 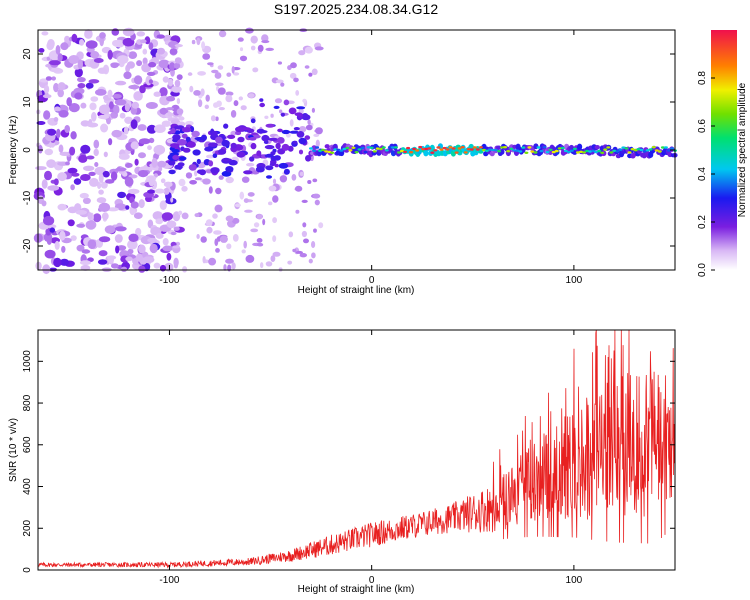 I want to click on spectrogram-y-tick-label: -20, so click(x=27, y=245).